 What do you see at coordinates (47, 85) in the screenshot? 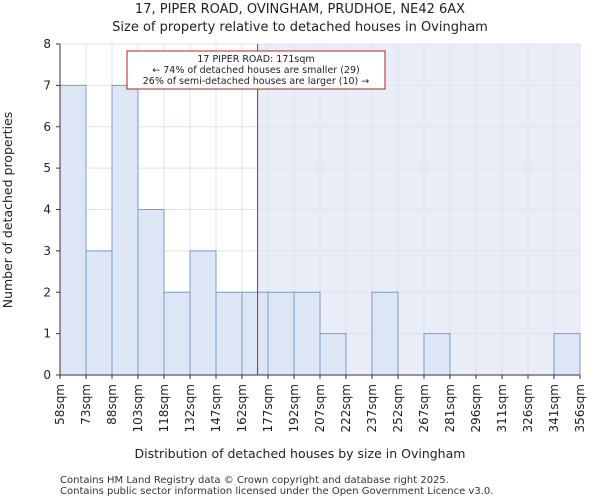
I see `y-tick-label: 7` at bounding box center [47, 85].